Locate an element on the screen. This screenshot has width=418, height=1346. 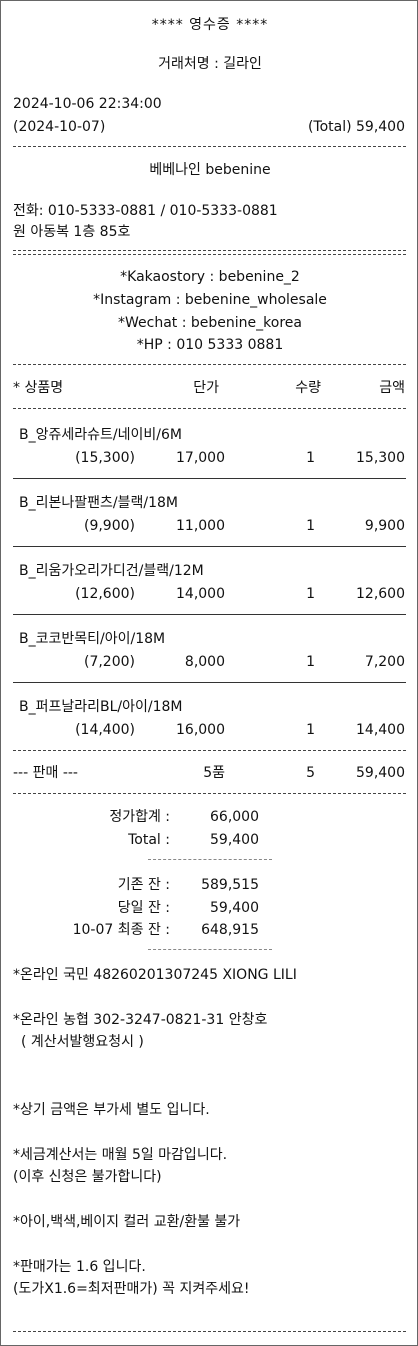
item-name: B_리본나팔팬츠/블랙/18M is located at coordinates (98, 503).